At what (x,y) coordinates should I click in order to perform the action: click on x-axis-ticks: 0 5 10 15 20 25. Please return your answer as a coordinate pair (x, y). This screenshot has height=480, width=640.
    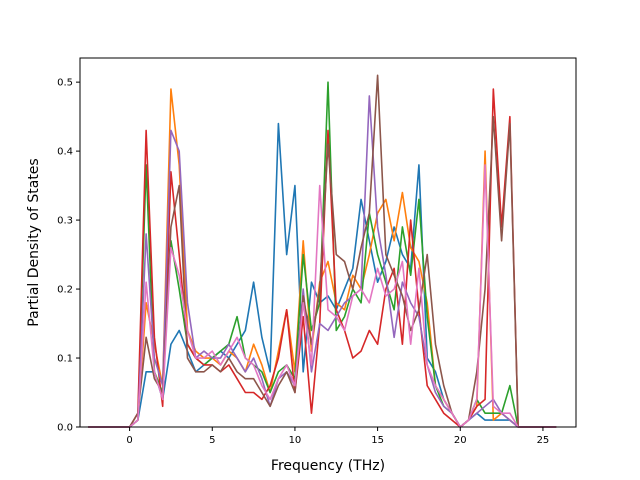
    Looking at the image, I should click on (337, 436).